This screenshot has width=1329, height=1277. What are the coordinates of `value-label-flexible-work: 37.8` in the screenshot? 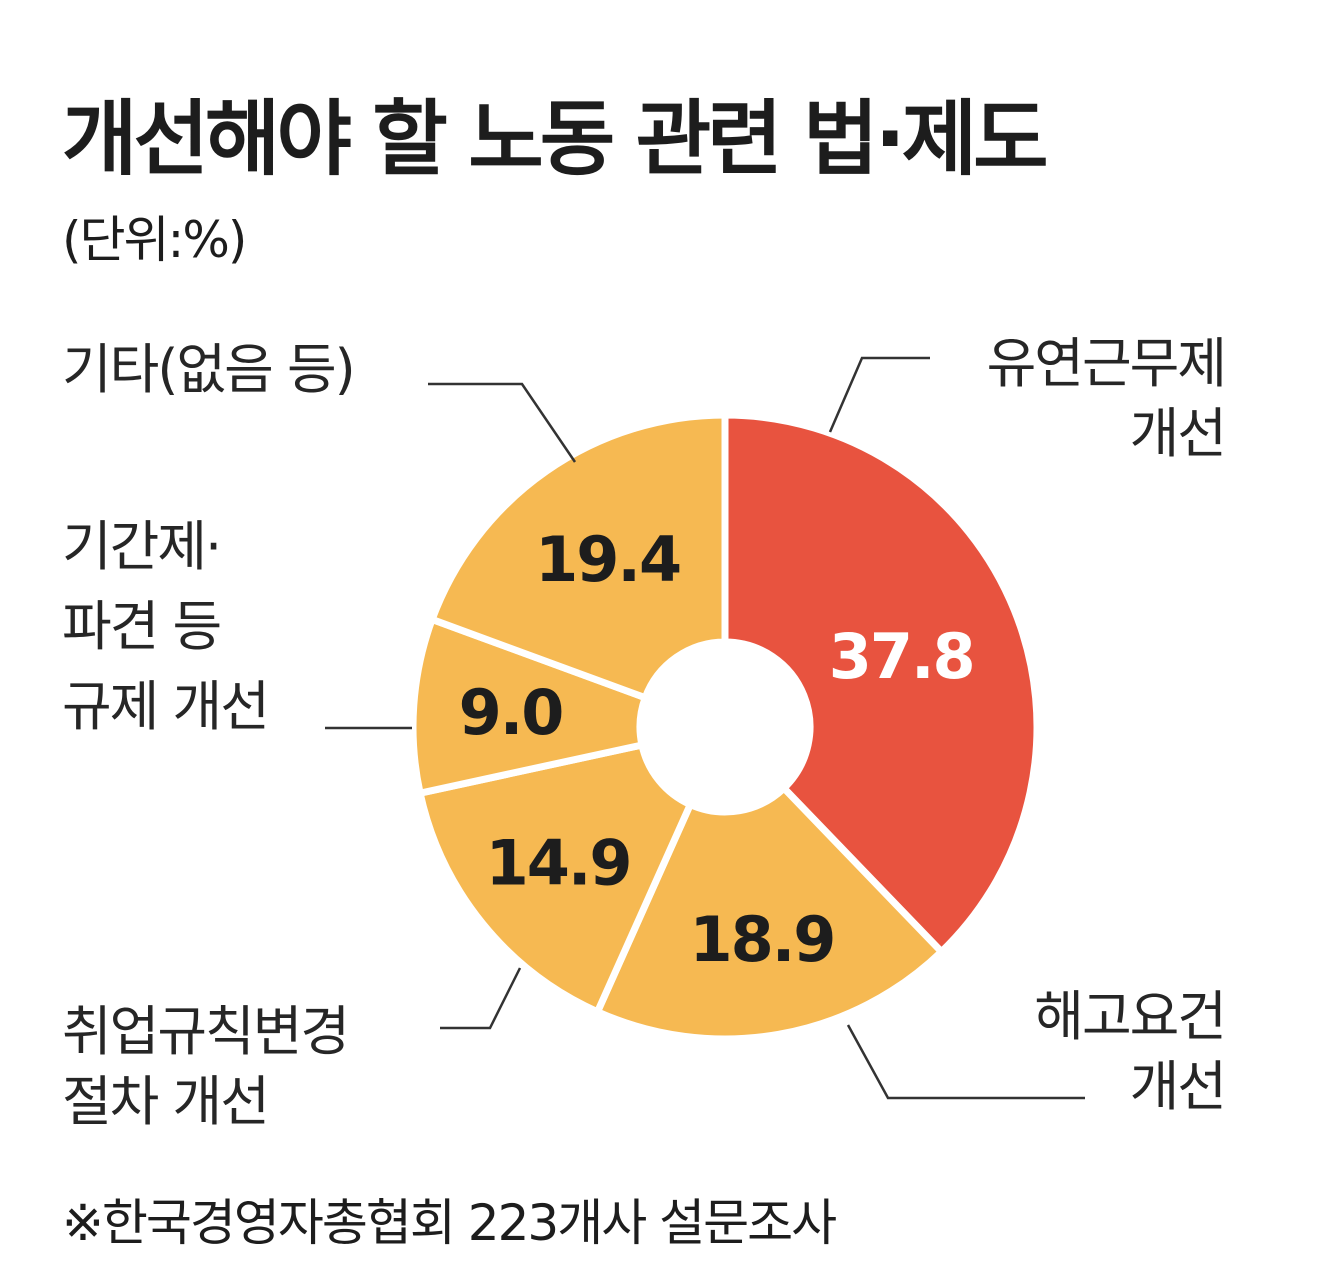 It's located at (901, 656).